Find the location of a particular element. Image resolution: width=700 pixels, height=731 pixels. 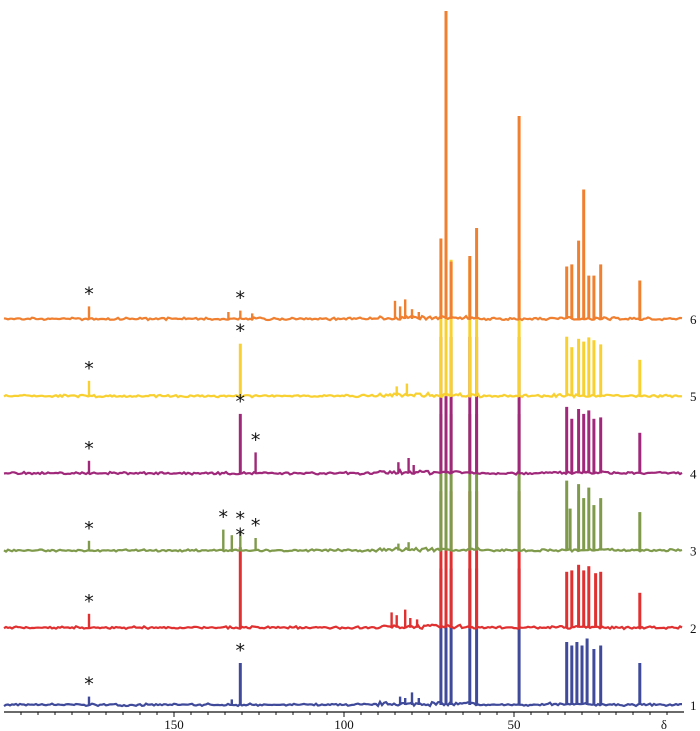

x-axis-delta-symbol: δ is located at coordinates (664, 724).